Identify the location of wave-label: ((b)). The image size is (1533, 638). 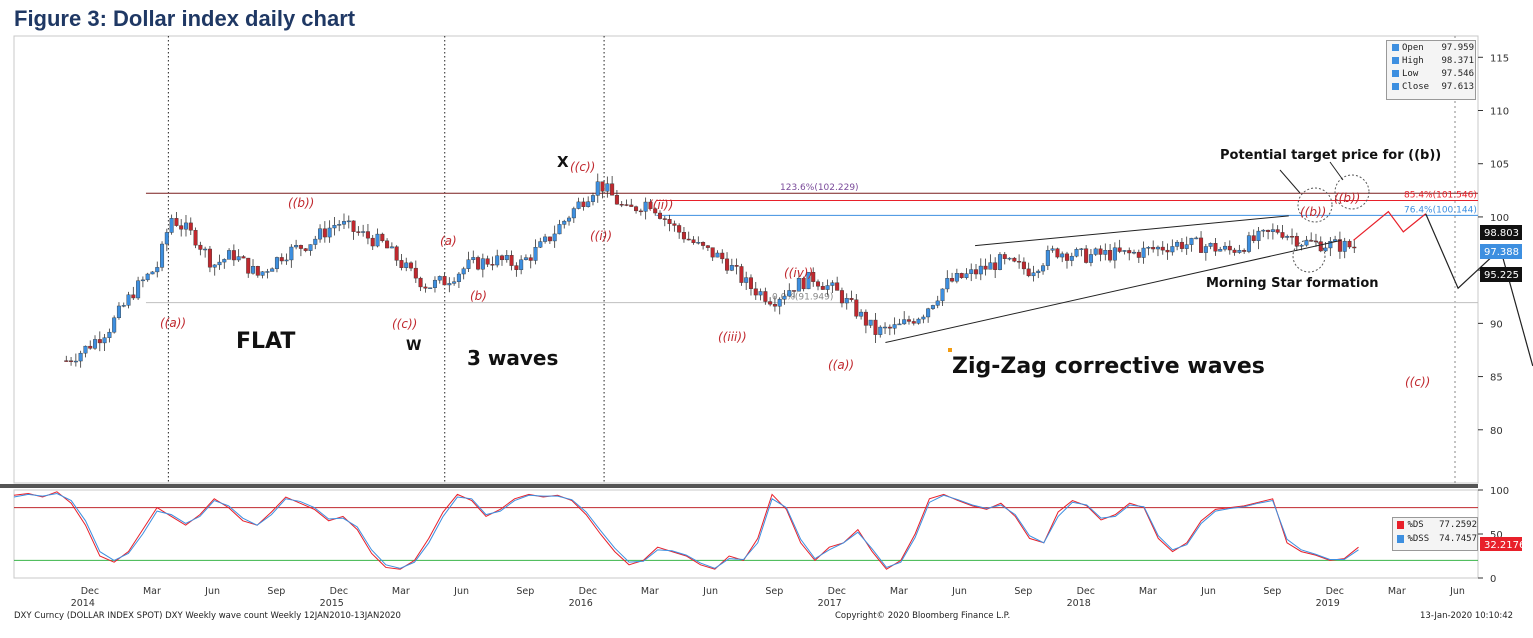
(301, 203).